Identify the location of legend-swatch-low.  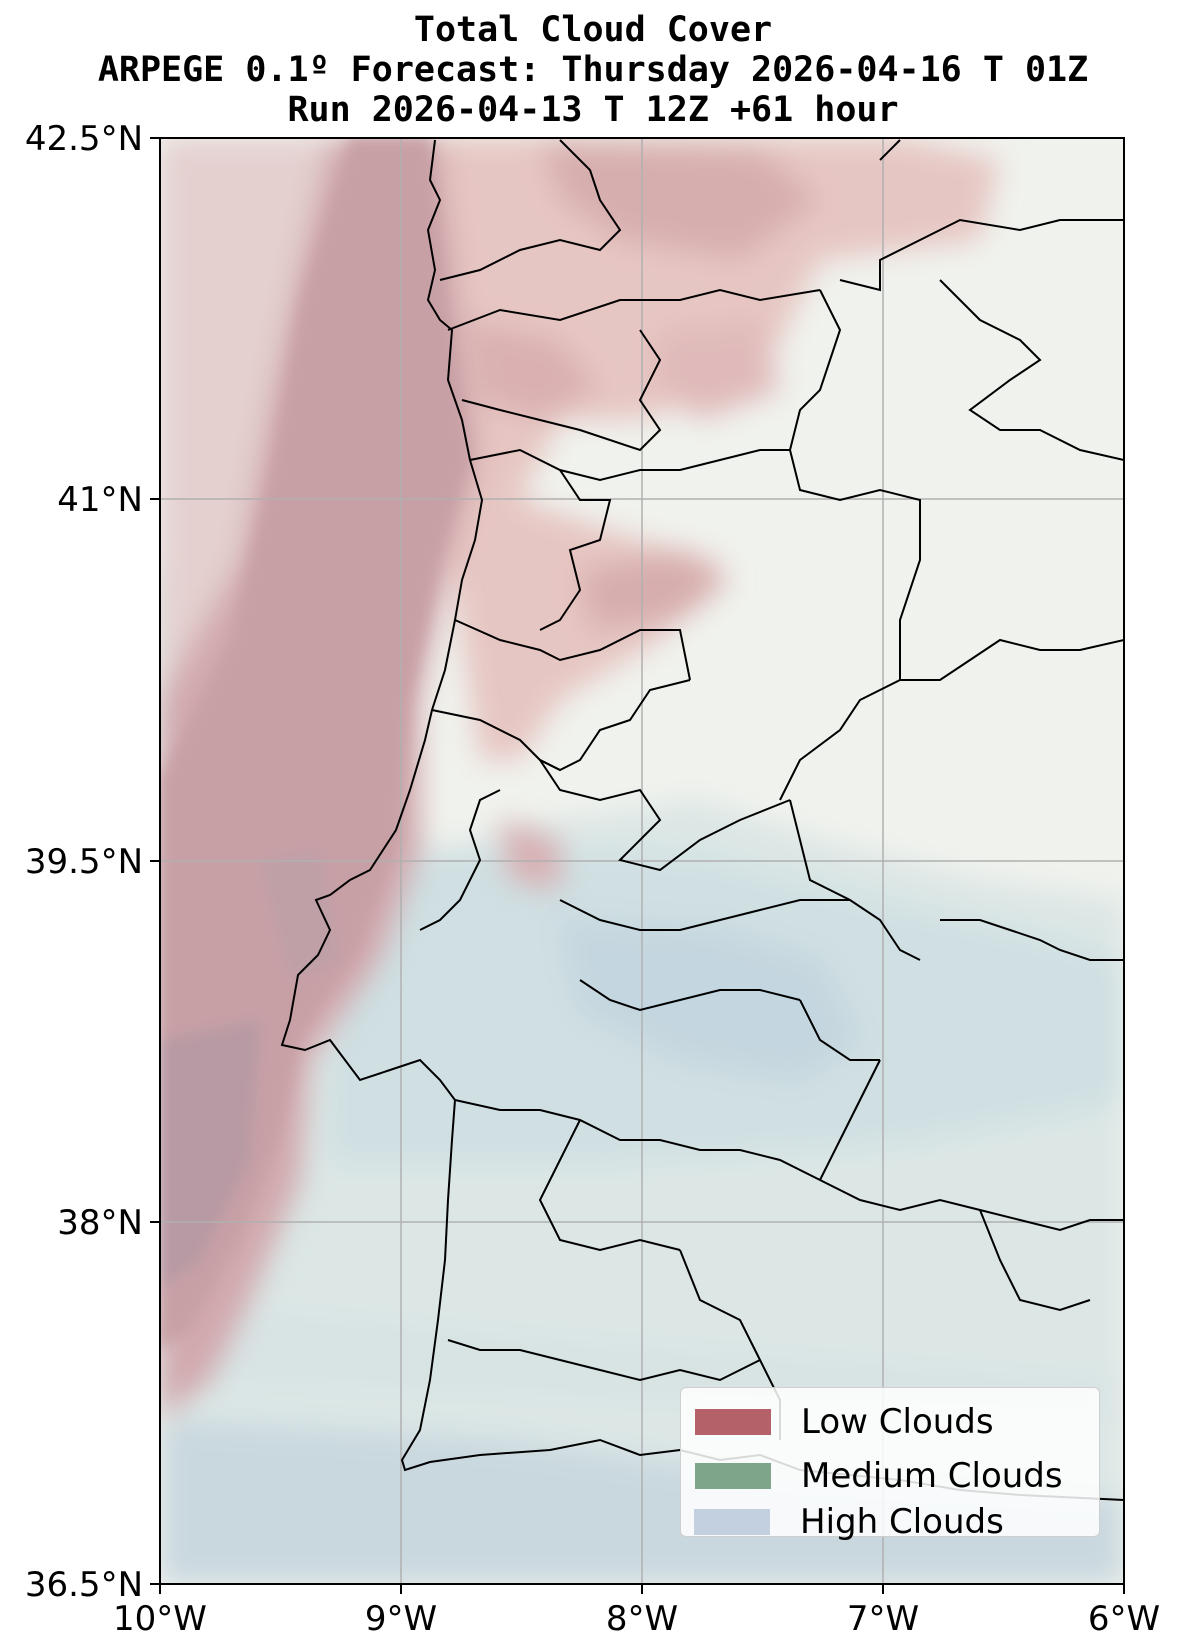
(733, 1422).